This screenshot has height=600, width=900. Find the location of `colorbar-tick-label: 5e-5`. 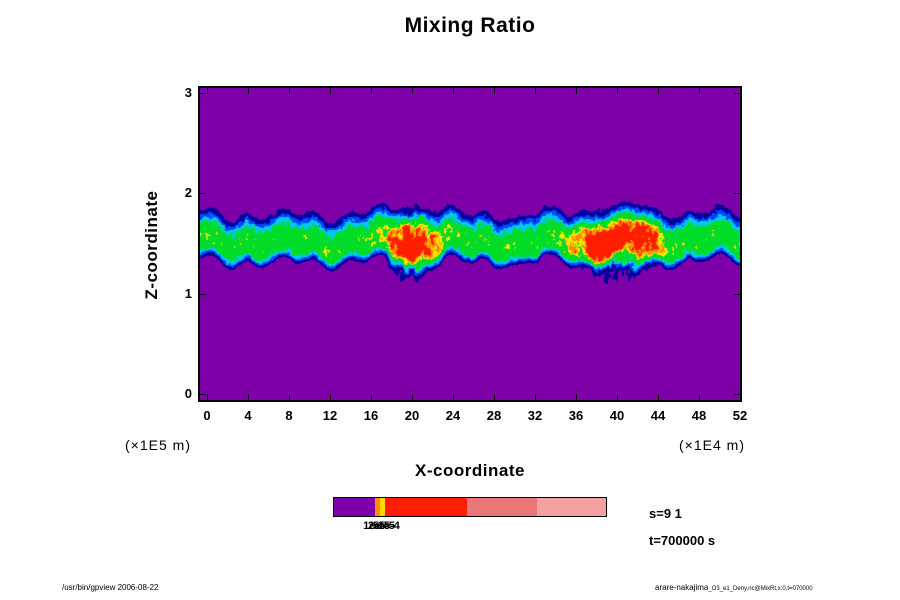

colorbar-tick-label: 5e-5 is located at coordinates (383, 526).